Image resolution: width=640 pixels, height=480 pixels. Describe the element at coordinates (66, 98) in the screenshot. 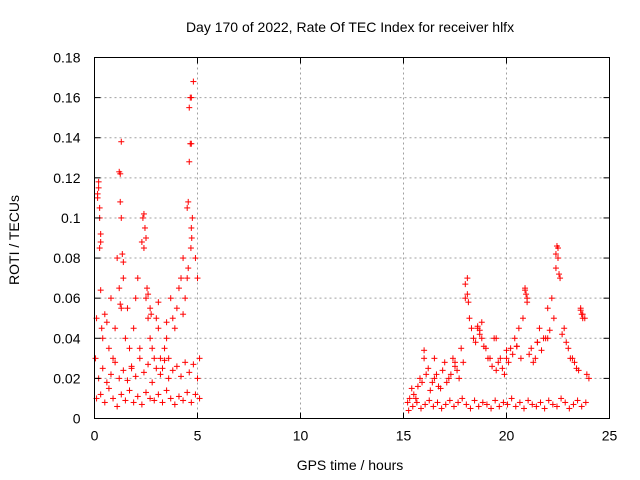

I see `y-tick-label: 0.16` at that location.